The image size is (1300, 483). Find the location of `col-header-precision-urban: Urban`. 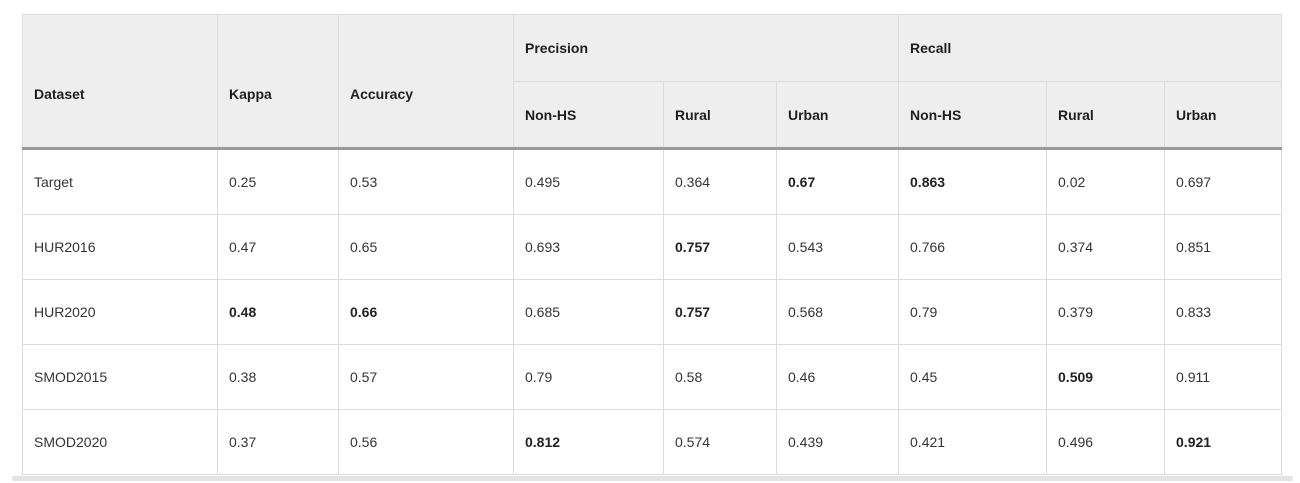

col-header-precision-urban: Urban is located at coordinates (837, 115).